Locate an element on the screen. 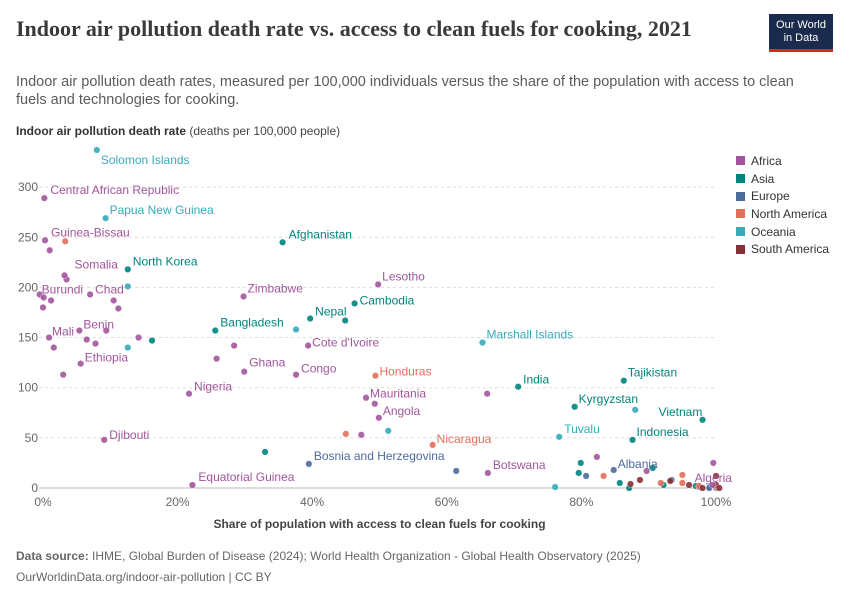 The image size is (850, 600). legend-item: North America is located at coordinates (782, 214).